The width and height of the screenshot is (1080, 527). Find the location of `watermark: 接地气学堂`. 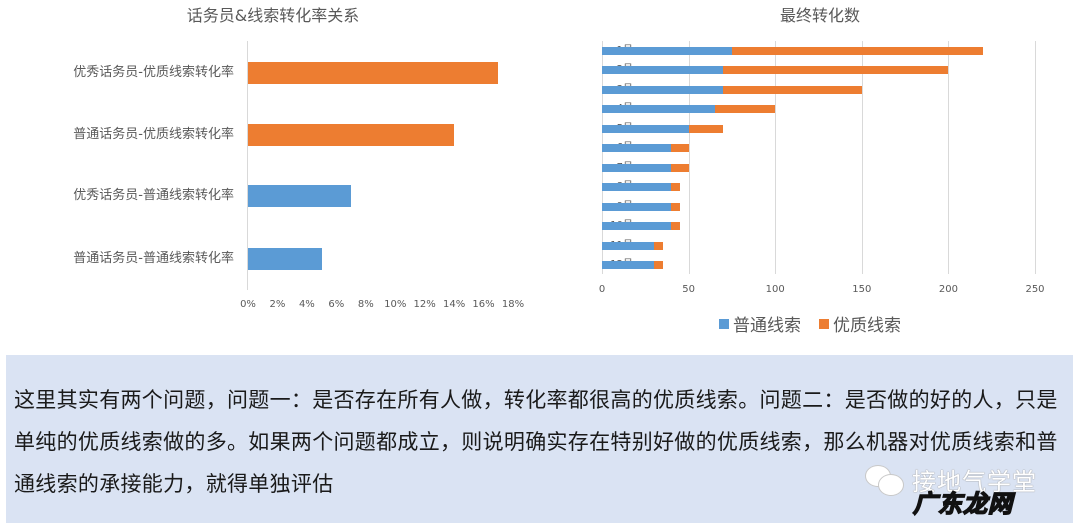

watermark: 接地气学堂 is located at coordinates (951, 479).